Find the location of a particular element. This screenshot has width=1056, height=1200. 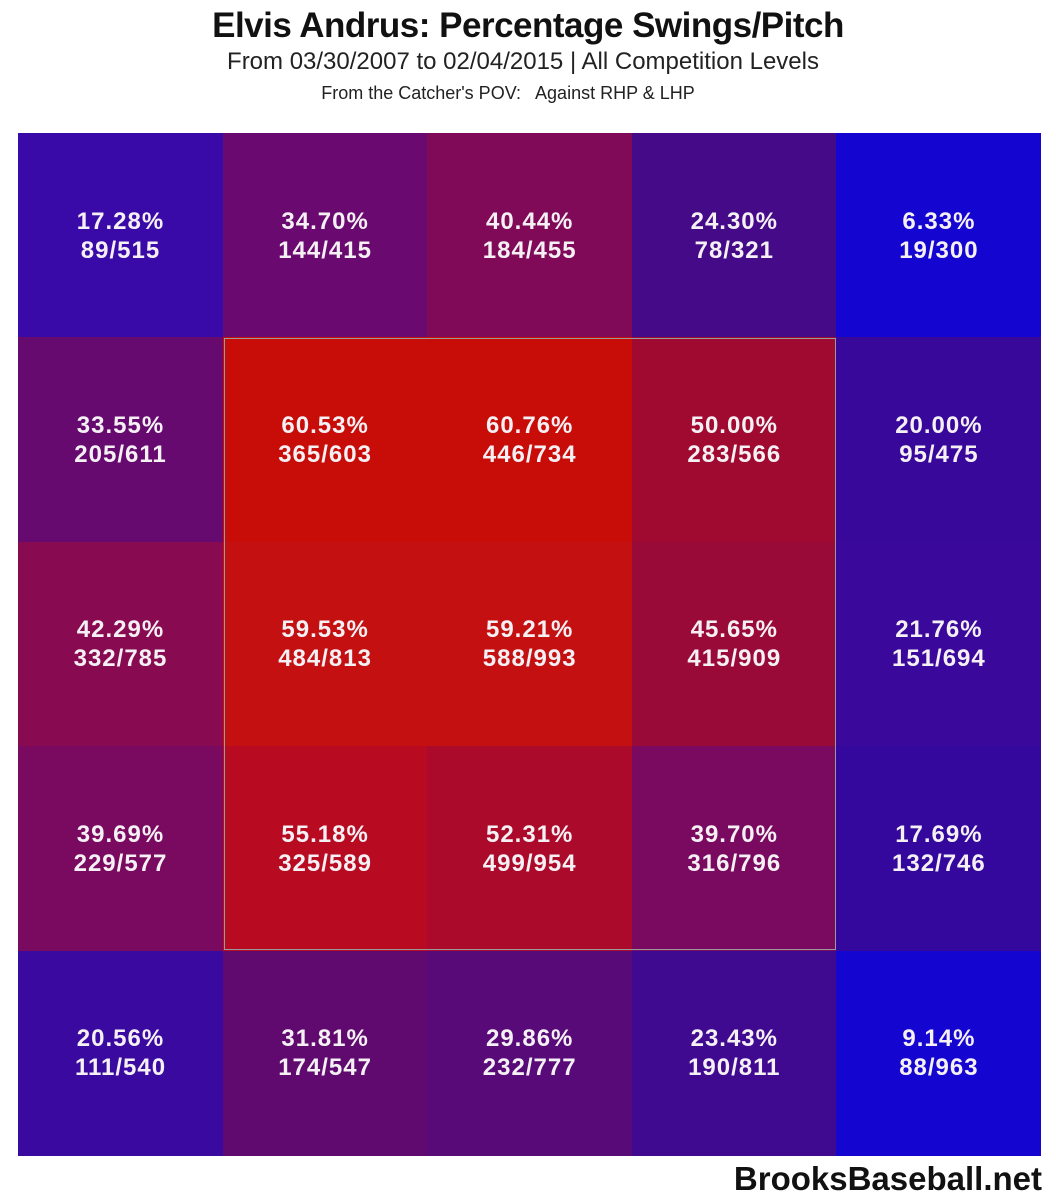

cell-ratio: 588/993 is located at coordinates (529, 659).